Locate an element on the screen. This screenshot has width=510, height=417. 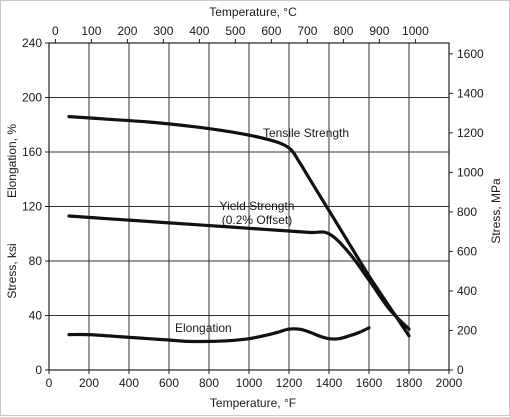
tick-label-top: 100 is located at coordinates (91, 31).